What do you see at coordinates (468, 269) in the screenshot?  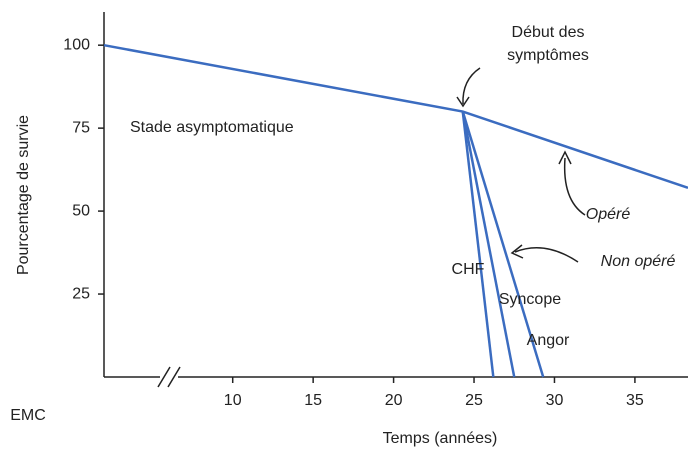 I see `series-label: CHF` at bounding box center [468, 269].